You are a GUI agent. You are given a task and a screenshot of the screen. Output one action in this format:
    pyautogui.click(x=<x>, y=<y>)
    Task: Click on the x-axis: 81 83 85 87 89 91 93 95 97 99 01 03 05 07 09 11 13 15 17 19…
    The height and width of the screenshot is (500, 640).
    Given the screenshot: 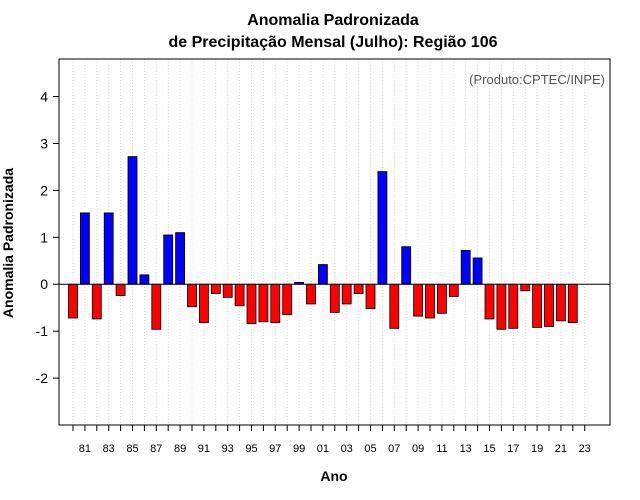 What is the action you would take?
    pyautogui.click(x=331, y=440)
    